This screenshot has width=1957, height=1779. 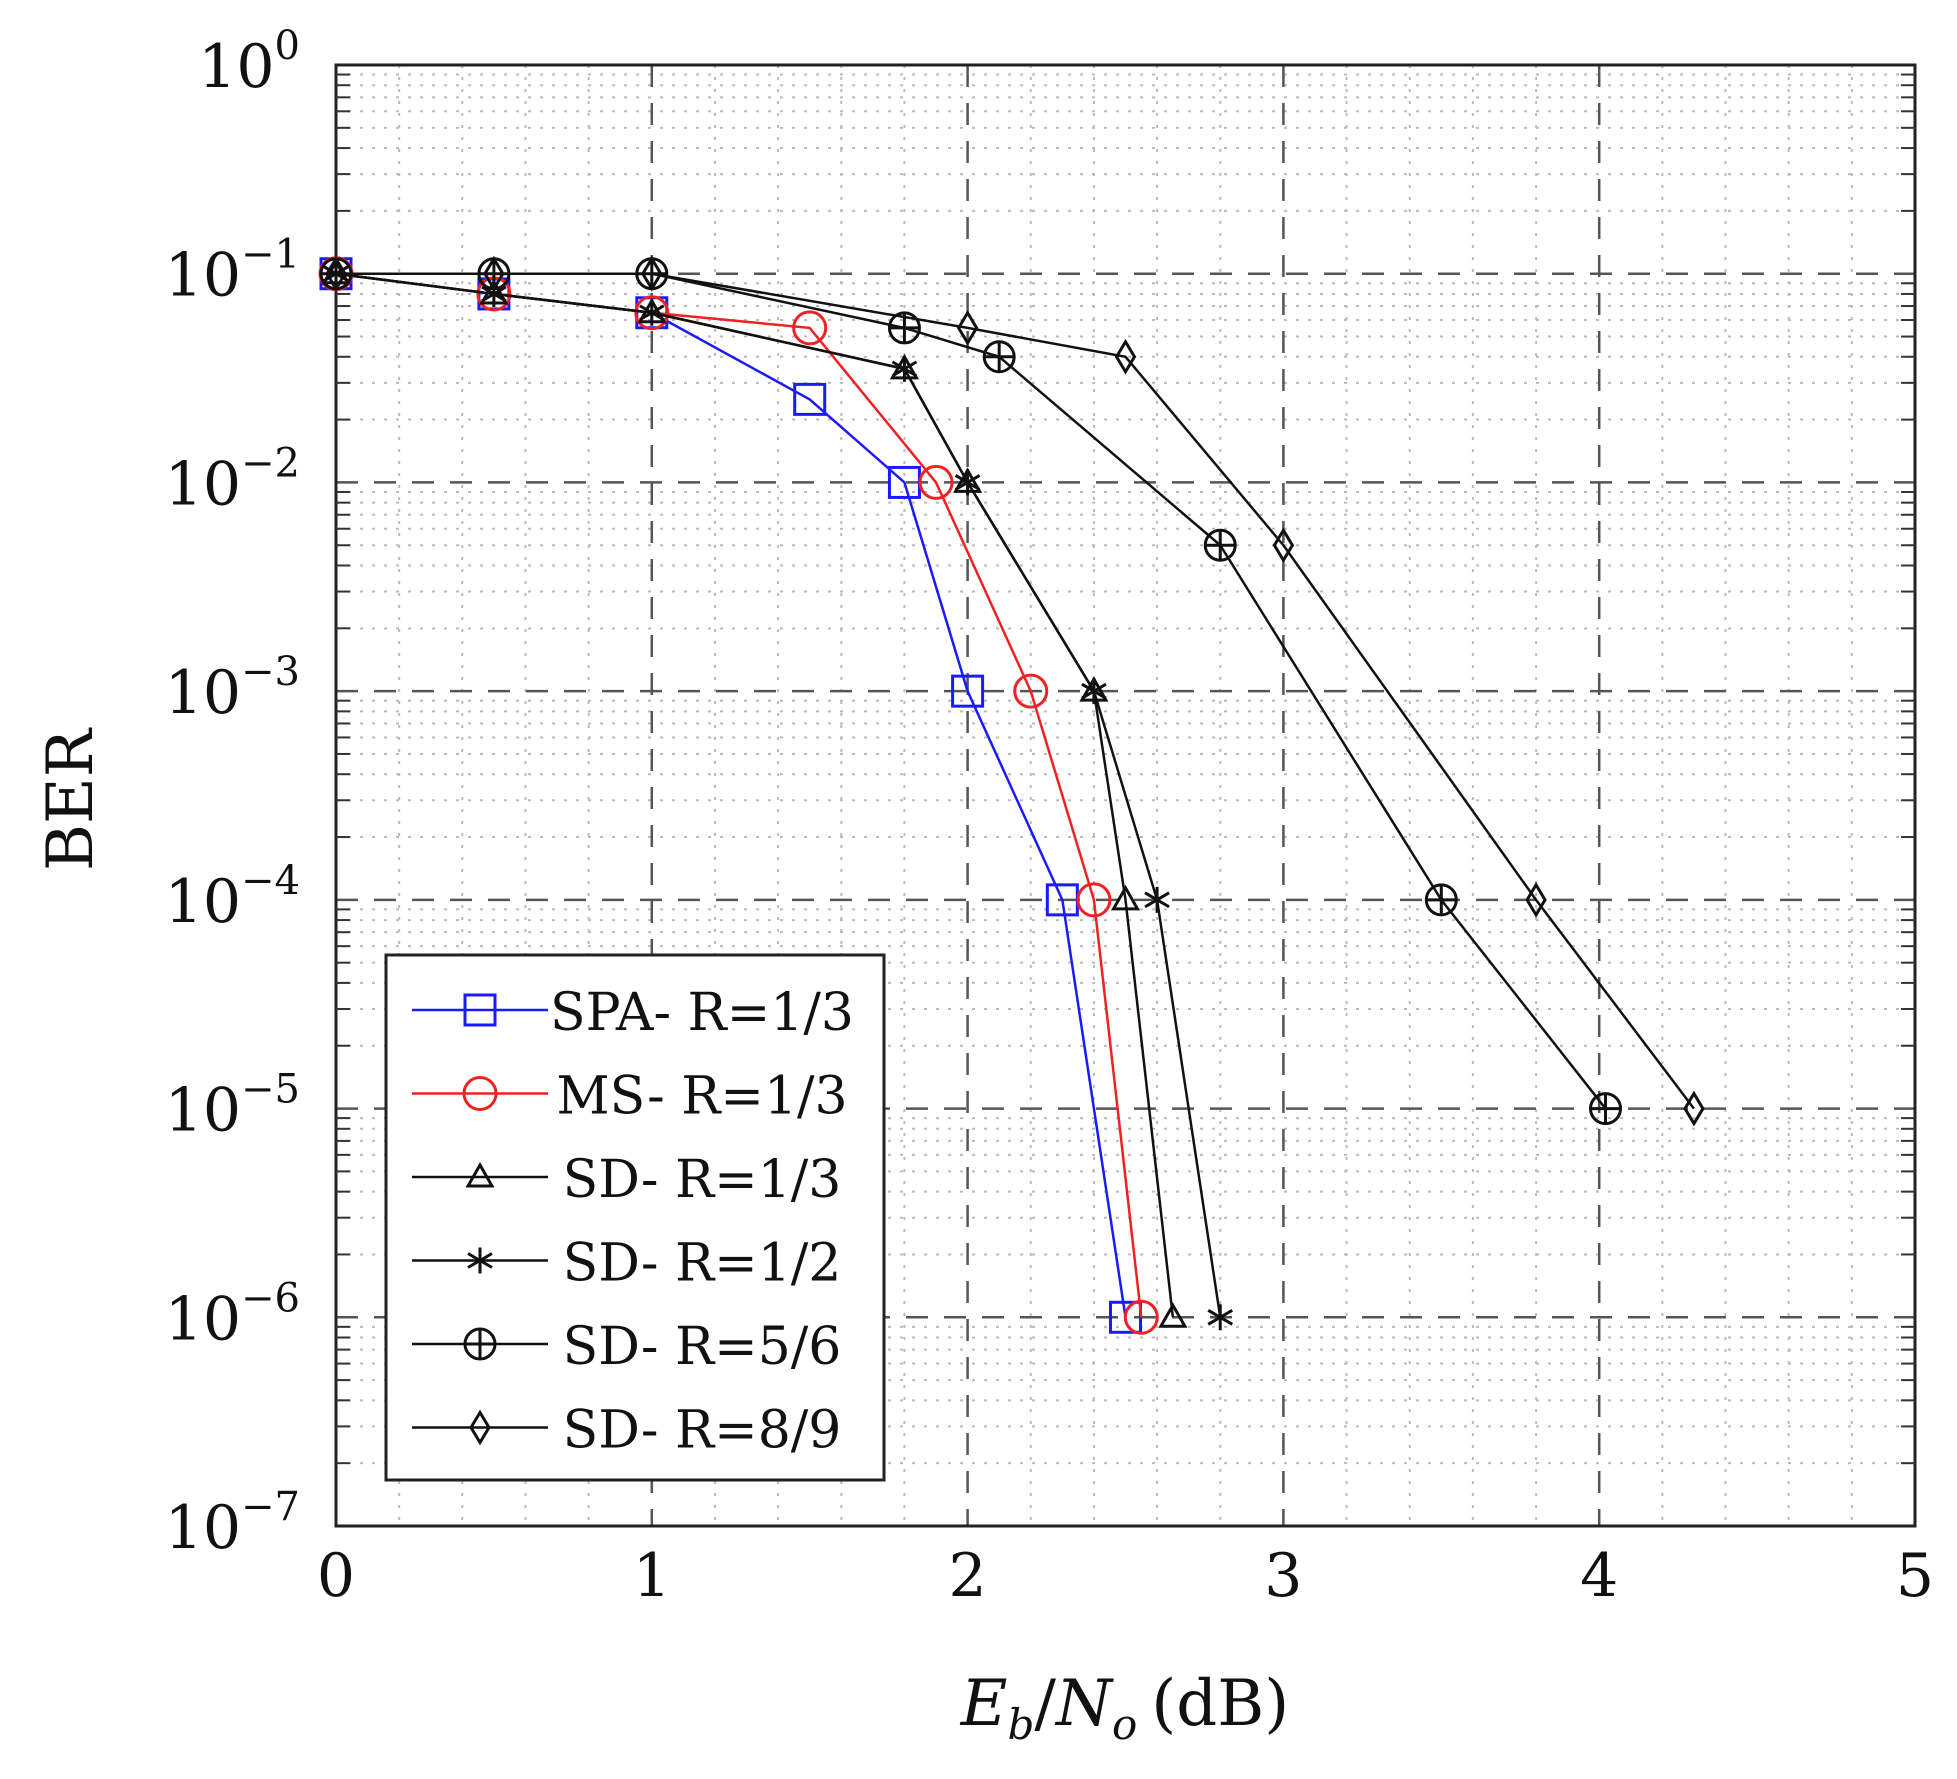 I want to click on x-tick-label: 3, so click(x=1283, y=1576).